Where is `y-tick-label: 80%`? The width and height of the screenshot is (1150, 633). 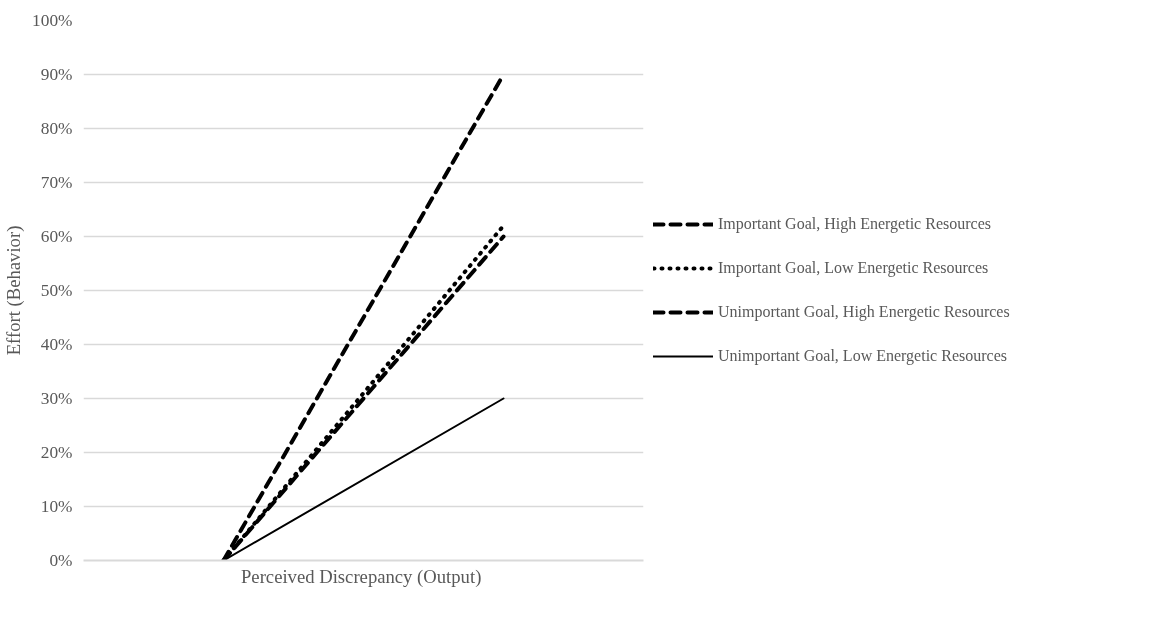
y-tick-label: 80% is located at coordinates (56, 128).